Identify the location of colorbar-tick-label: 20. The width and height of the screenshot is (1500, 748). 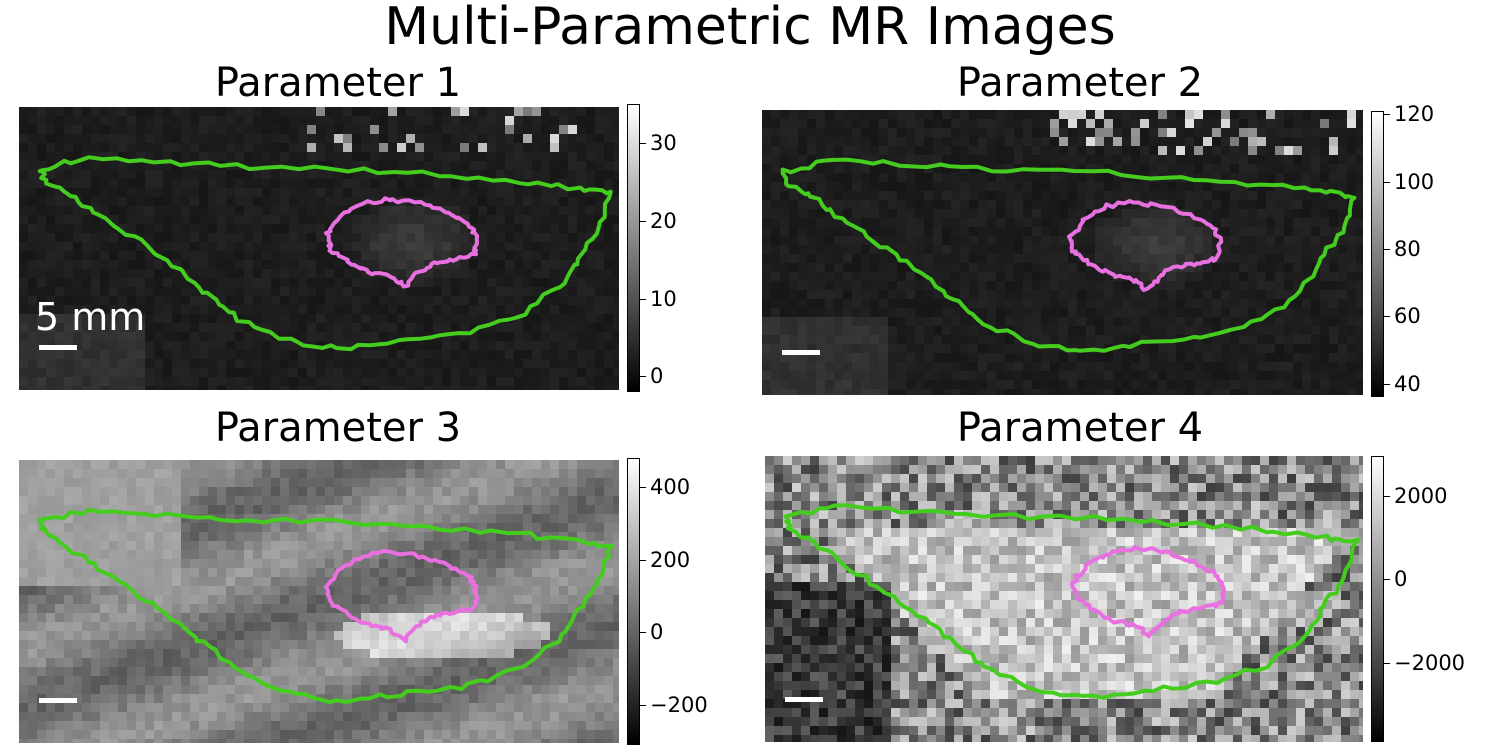
(663, 221).